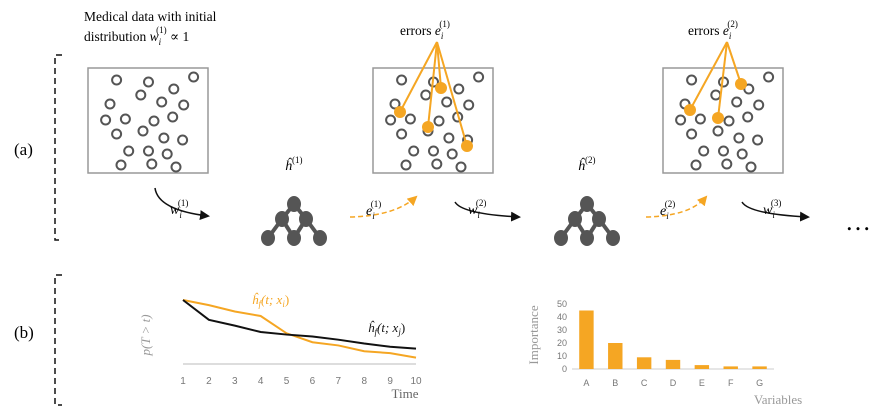 The height and width of the screenshot is (416, 892). Describe the element at coordinates (364, 381) in the screenshot. I see `line-chart-tick-label: 8` at that location.